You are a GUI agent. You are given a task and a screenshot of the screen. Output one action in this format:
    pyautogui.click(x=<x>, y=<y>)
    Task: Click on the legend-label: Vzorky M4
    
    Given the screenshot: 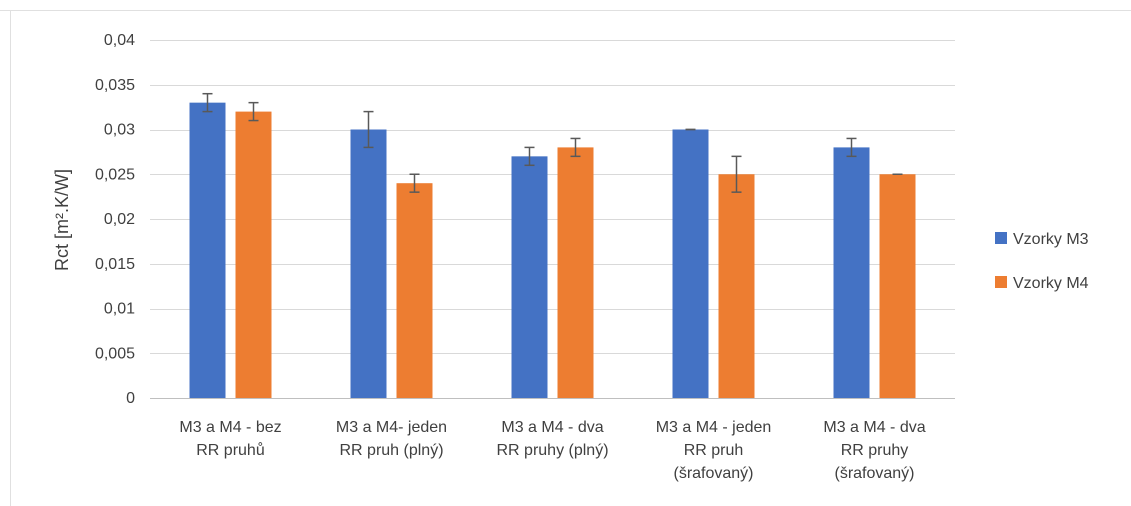 What is the action you would take?
    pyautogui.click(x=1051, y=283)
    